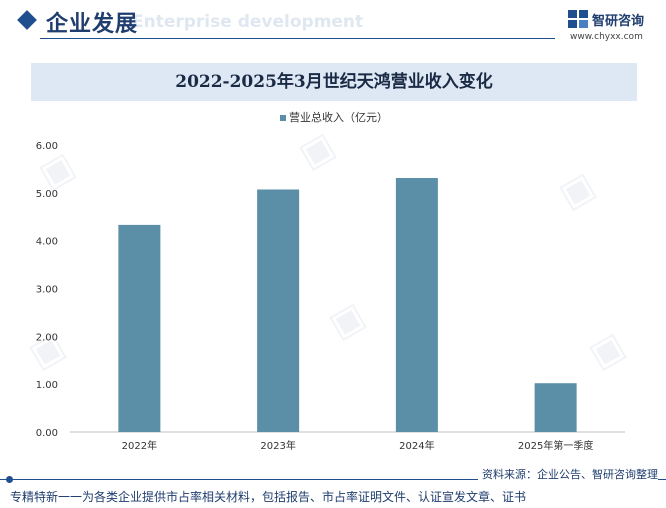  I want to click on chart-title: 2022-2025年3月世纪天鸿营业收入变化, so click(334, 82).